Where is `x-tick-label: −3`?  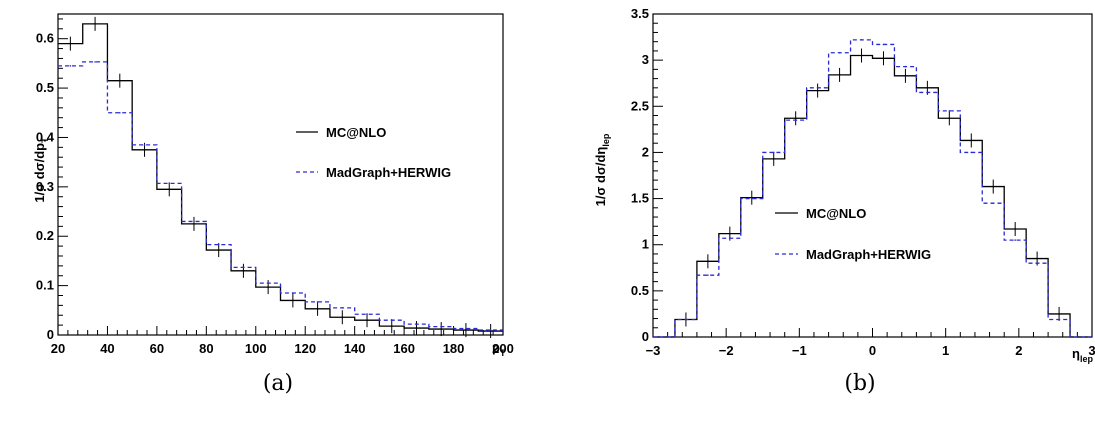 x-tick-label: −3 is located at coordinates (653, 350).